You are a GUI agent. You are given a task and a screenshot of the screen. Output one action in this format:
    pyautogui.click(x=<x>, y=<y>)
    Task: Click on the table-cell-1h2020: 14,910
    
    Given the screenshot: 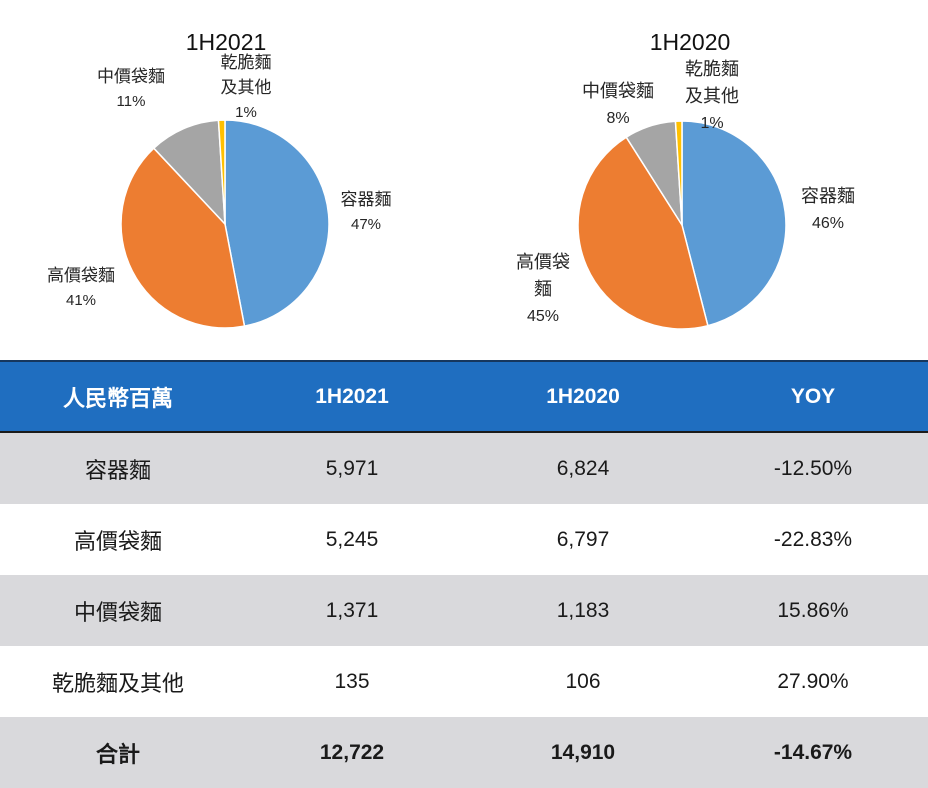 What is the action you would take?
    pyautogui.click(x=583, y=752)
    